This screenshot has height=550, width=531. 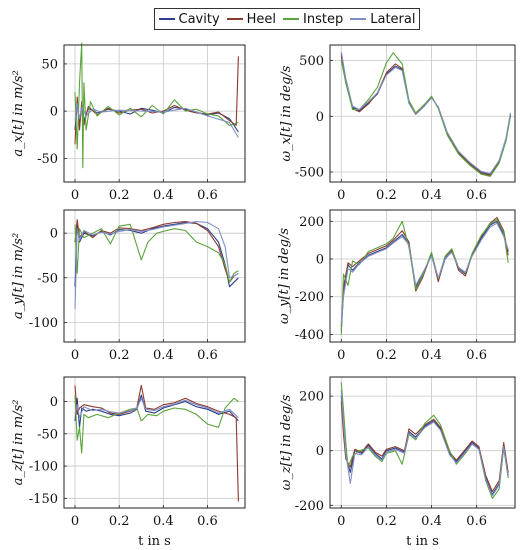 What do you see at coordinates (261, 19) in the screenshot?
I see `legend-label-heel: Heel` at bounding box center [261, 19].